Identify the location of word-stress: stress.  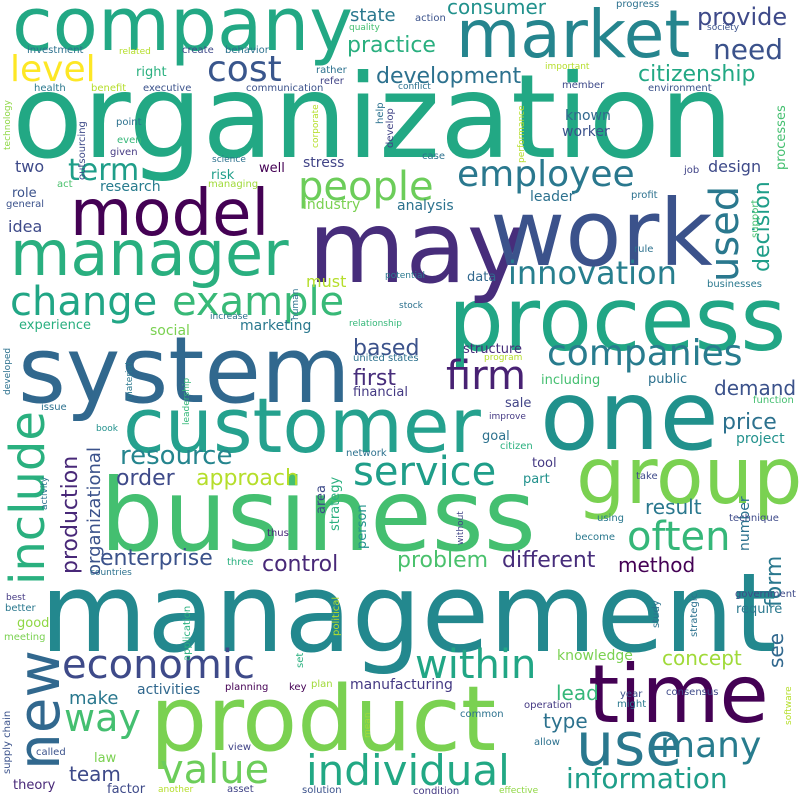
(324, 163).